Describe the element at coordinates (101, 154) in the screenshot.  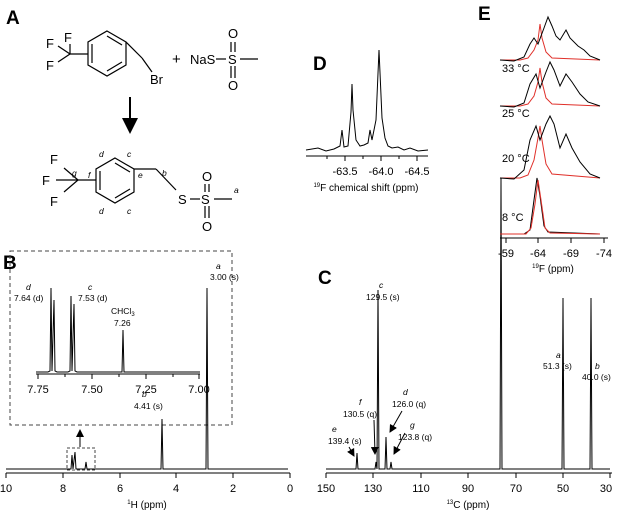
I see `pos-d1: d` at that location.